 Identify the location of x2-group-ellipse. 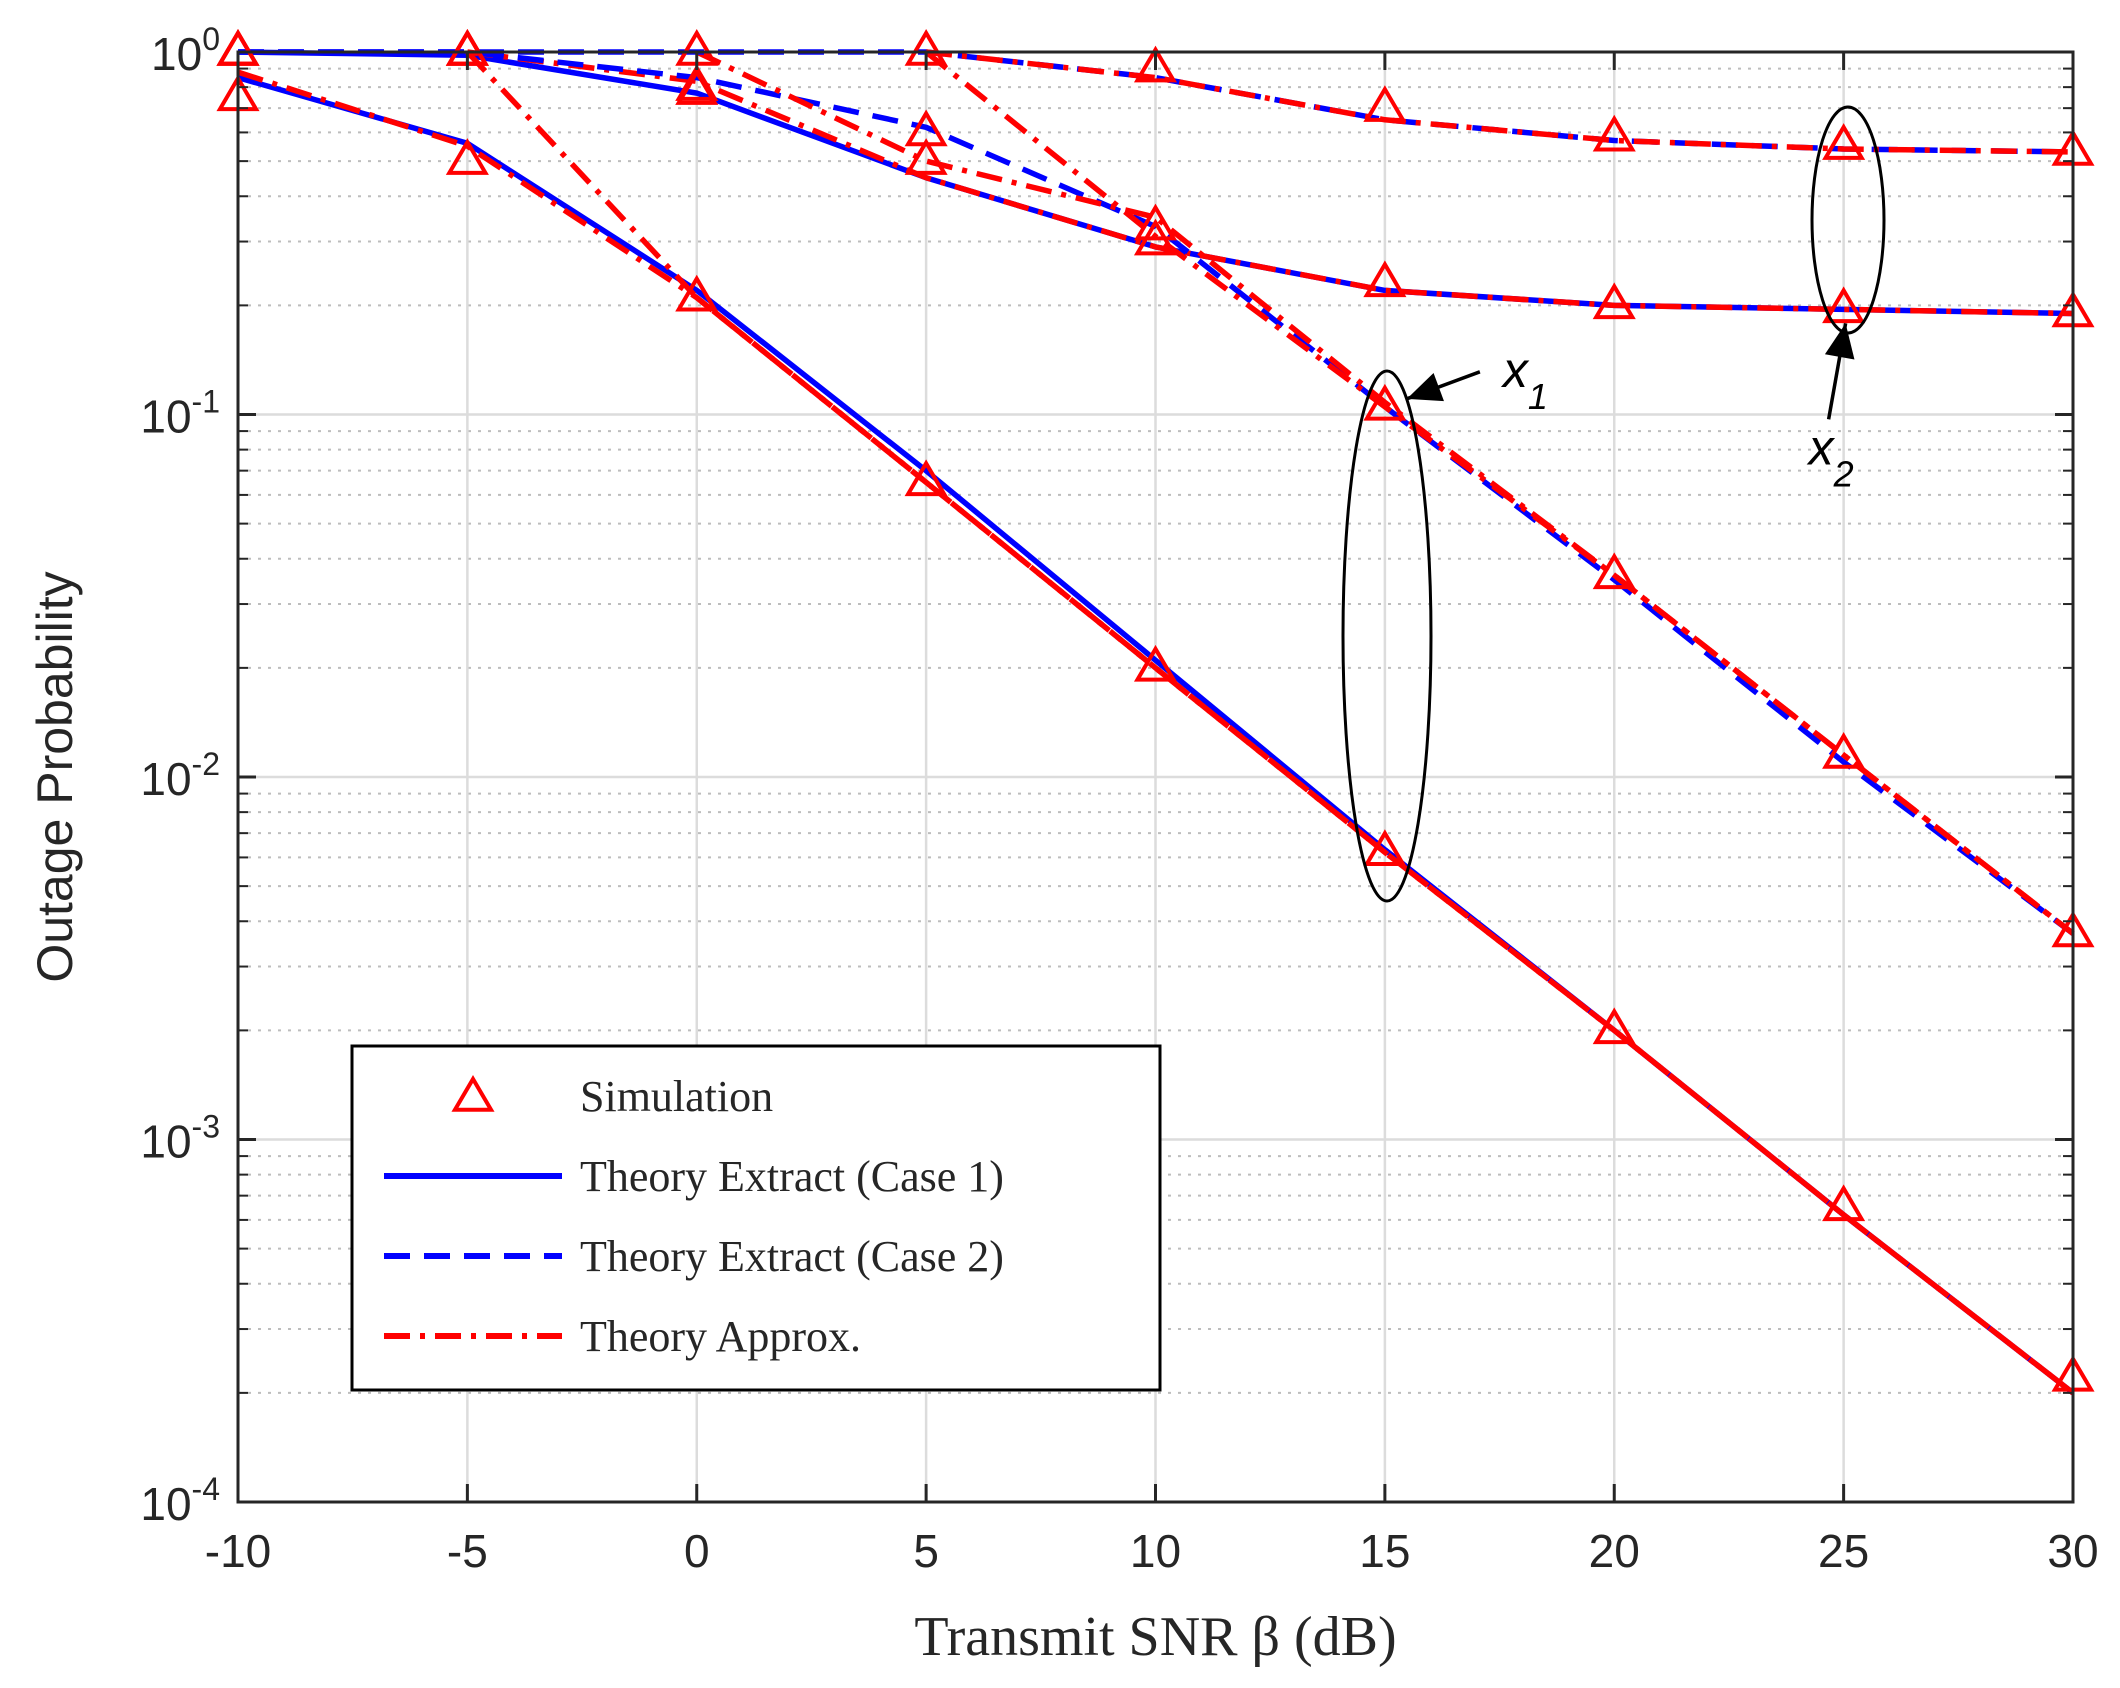
(1848, 220).